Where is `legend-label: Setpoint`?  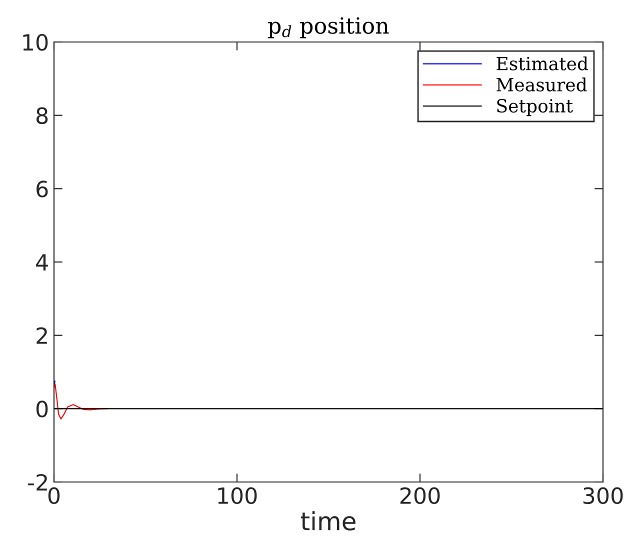
legend-label: Setpoint is located at coordinates (535, 107).